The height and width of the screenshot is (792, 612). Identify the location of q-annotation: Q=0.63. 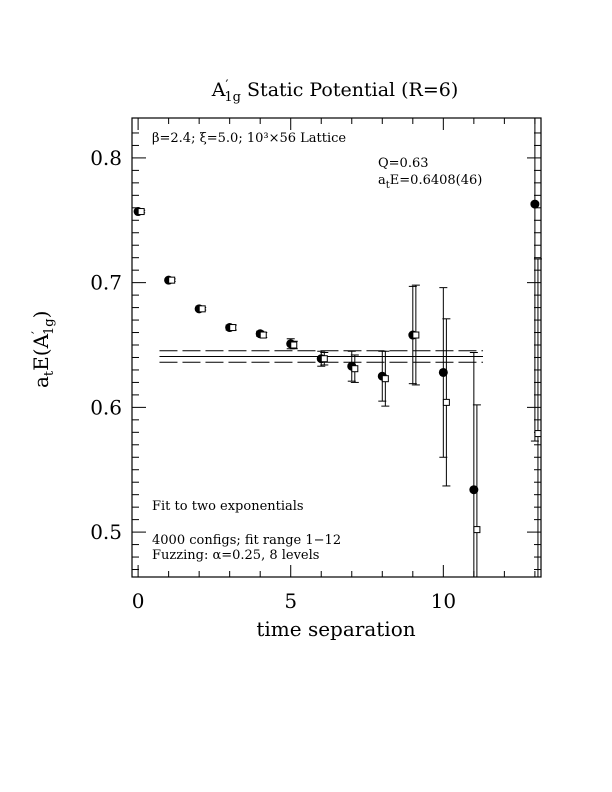
(403, 163).